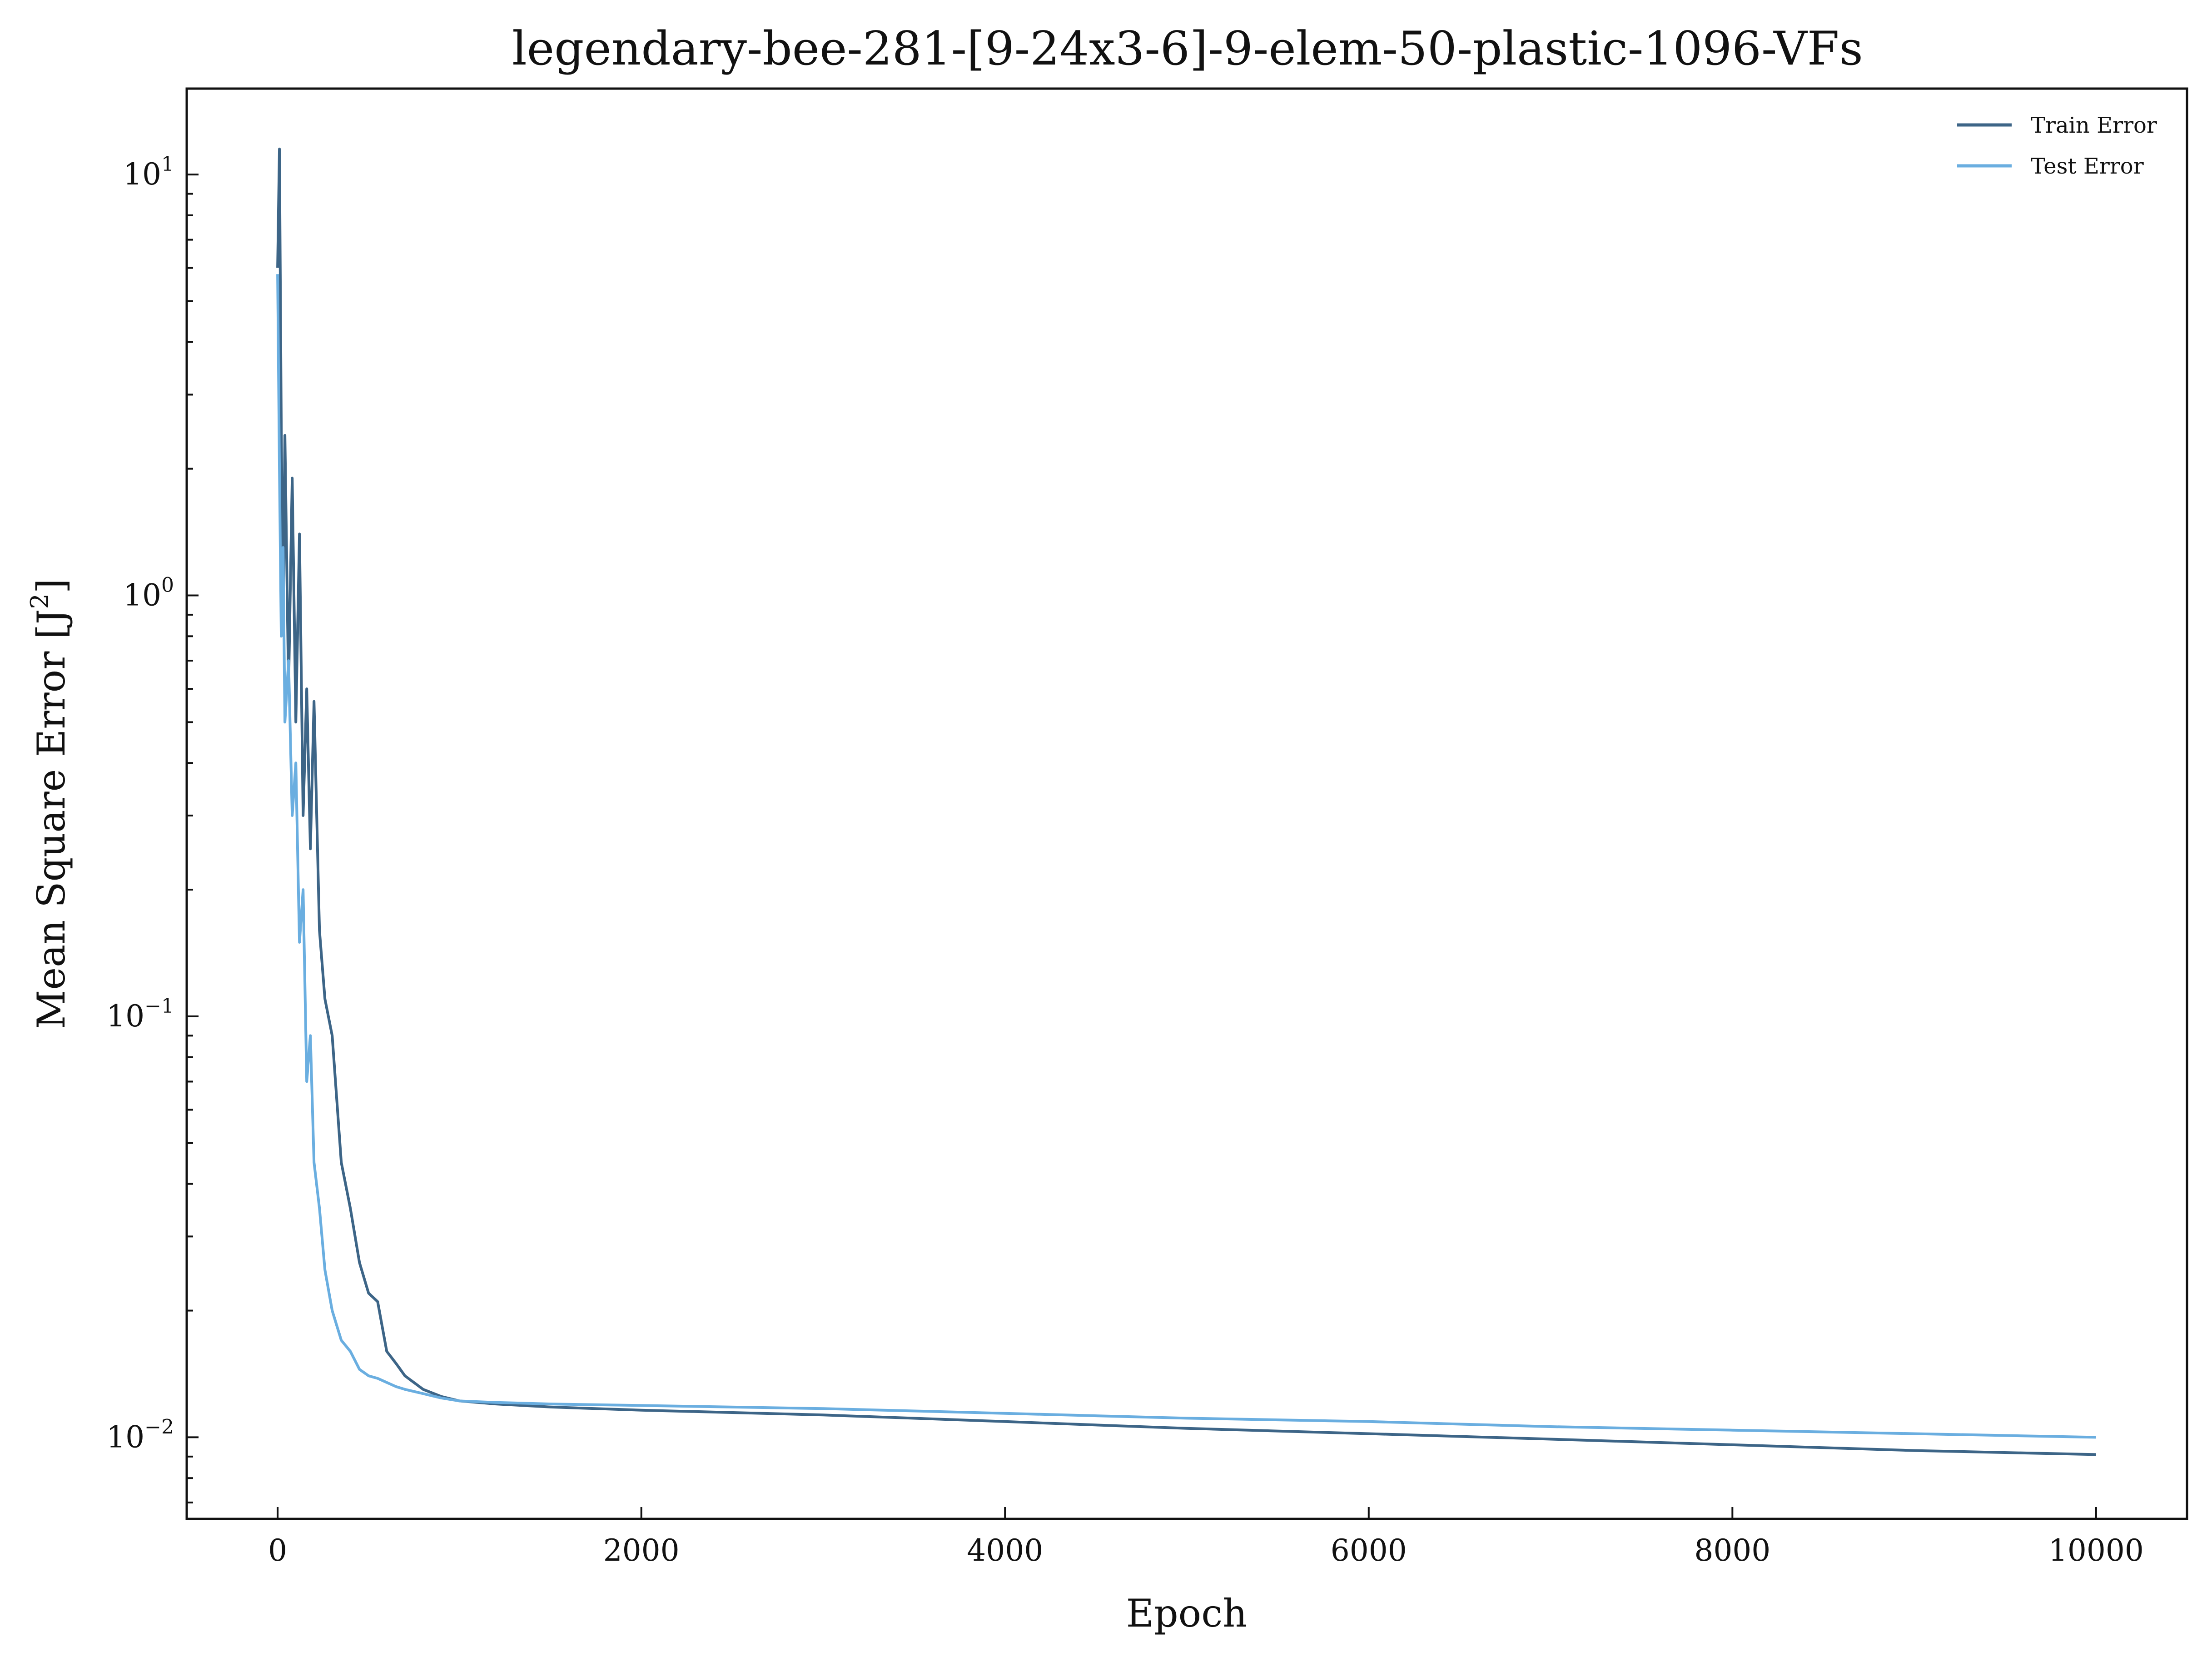 This screenshot has height=1667, width=2212. I want to click on y-tick-label: 10⁻², so click(140, 1434).